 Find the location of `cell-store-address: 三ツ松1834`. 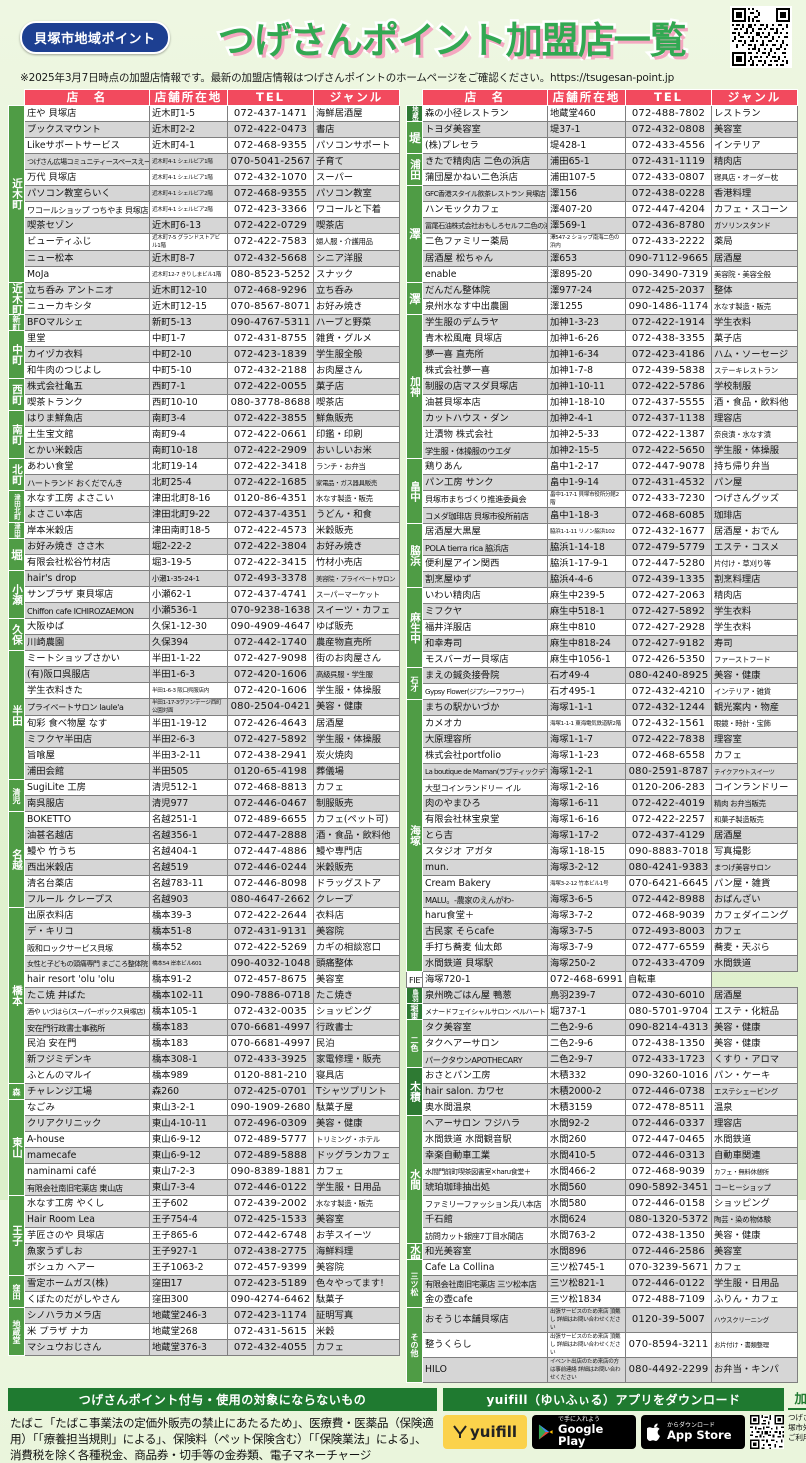

cell-store-address: 三ツ松1834 is located at coordinates (586, 1299).